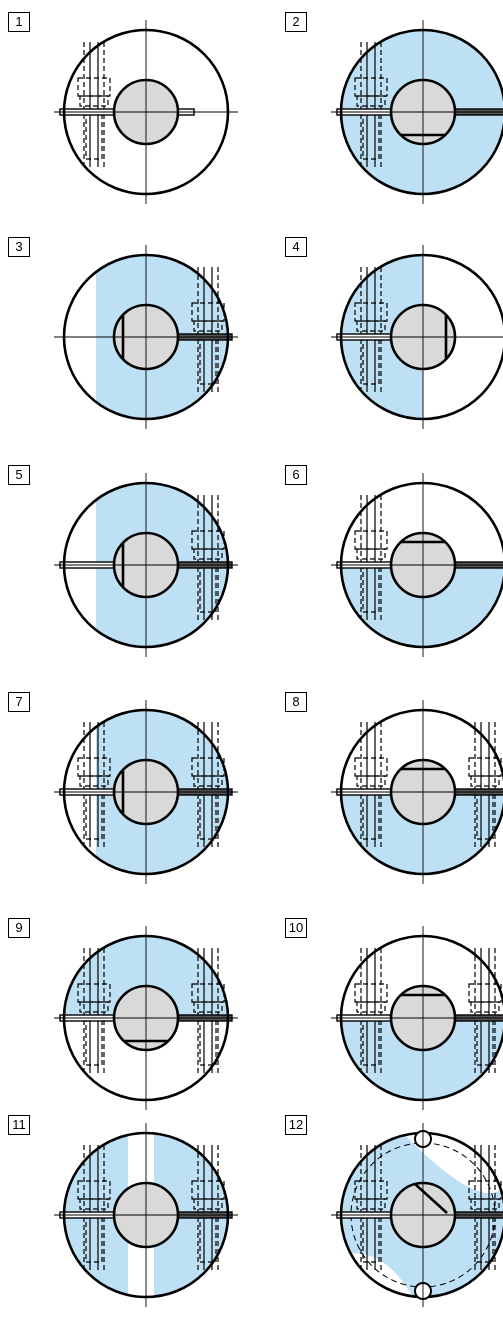 The width and height of the screenshot is (503, 1338). Describe the element at coordinates (296, 475) in the screenshot. I see `figure-number-badge: 6` at that location.